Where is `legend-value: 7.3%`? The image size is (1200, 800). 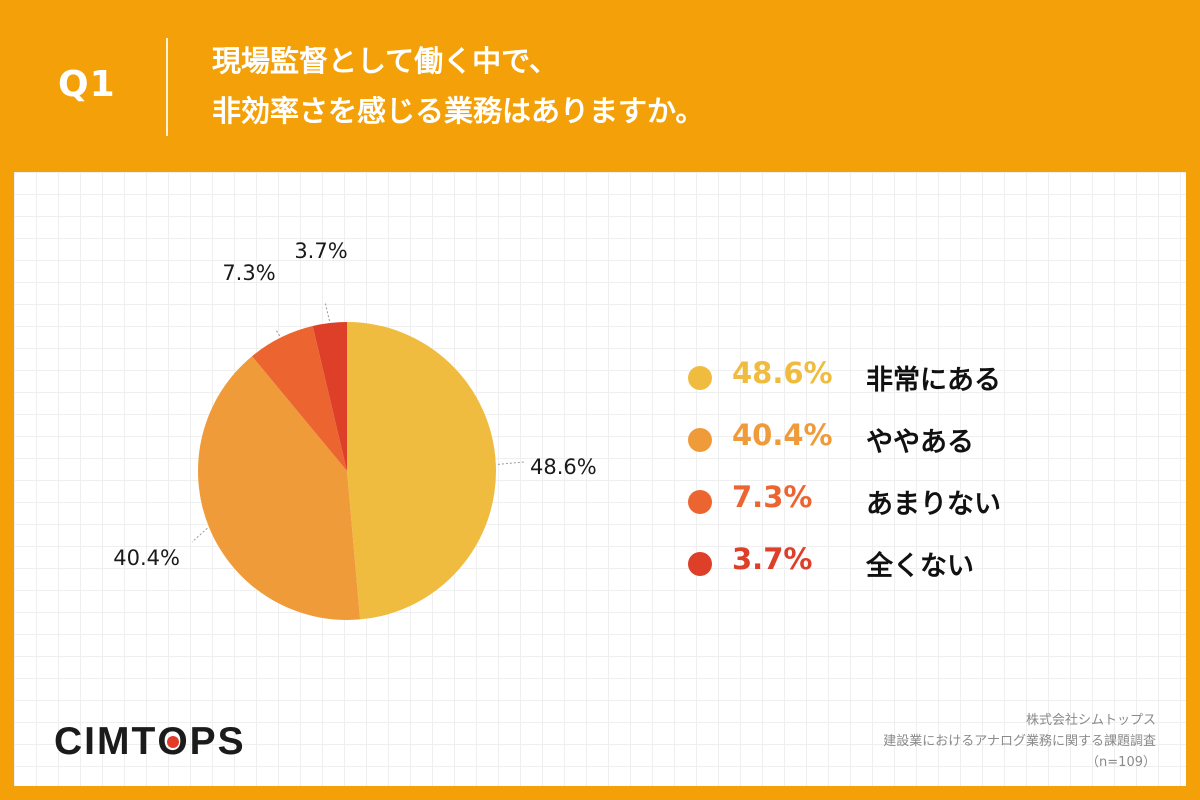
legend-value: 7.3% is located at coordinates (772, 497).